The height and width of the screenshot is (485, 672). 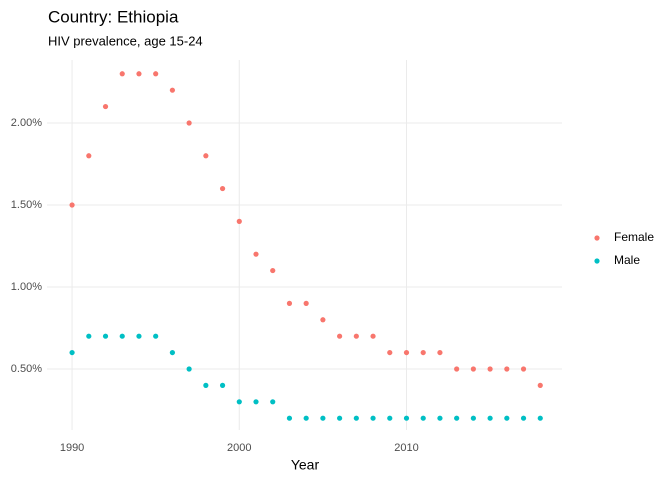 What do you see at coordinates (406, 448) in the screenshot?
I see `x-tick-label: 2010` at bounding box center [406, 448].